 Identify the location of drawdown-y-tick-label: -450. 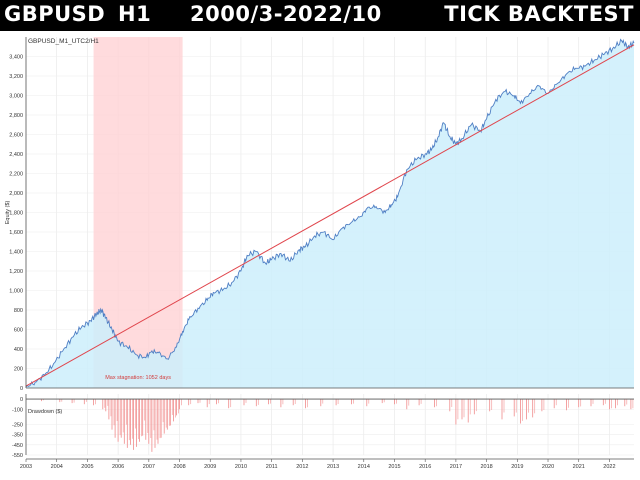
(17, 446).